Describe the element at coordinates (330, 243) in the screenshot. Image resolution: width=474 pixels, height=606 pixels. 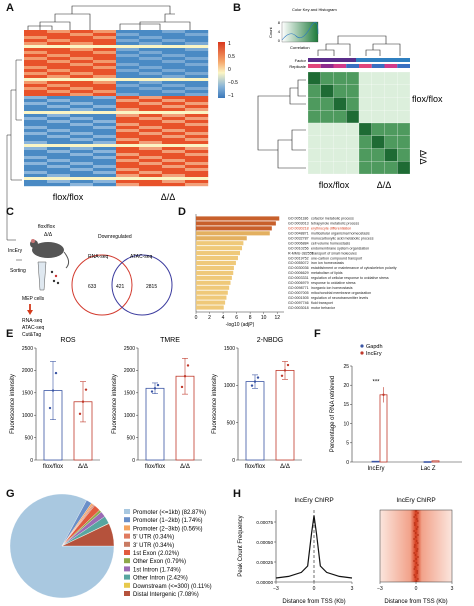
I see `go-term: cell volume homeostasis` at that location.